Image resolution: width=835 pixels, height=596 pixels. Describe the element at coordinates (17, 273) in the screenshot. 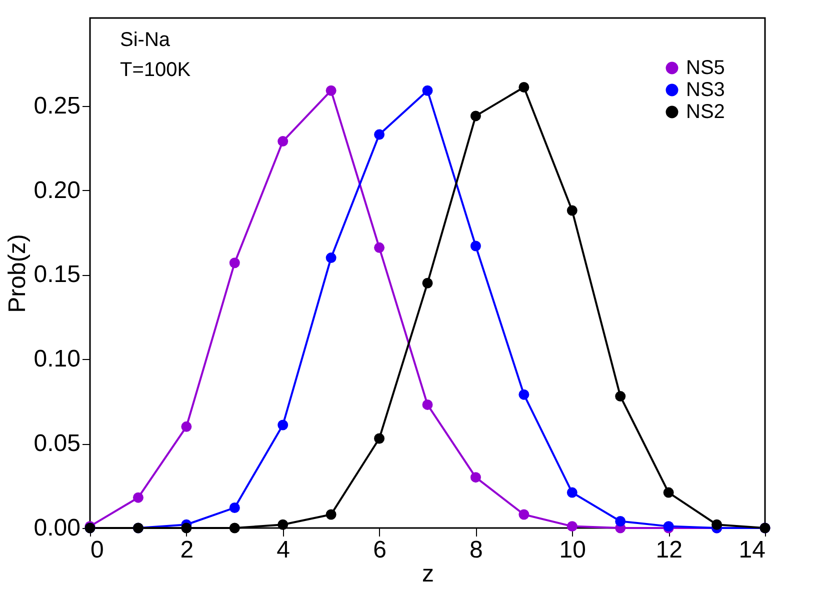

I see `y-axis-title: Prob(z)` at that location.